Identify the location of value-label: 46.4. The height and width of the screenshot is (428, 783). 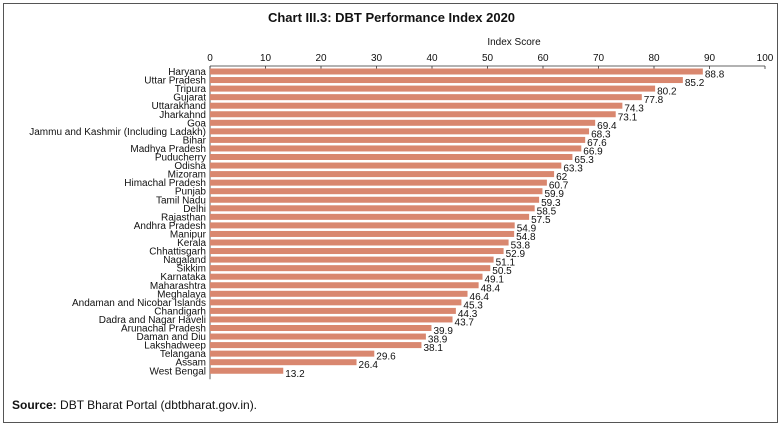
(480, 297).